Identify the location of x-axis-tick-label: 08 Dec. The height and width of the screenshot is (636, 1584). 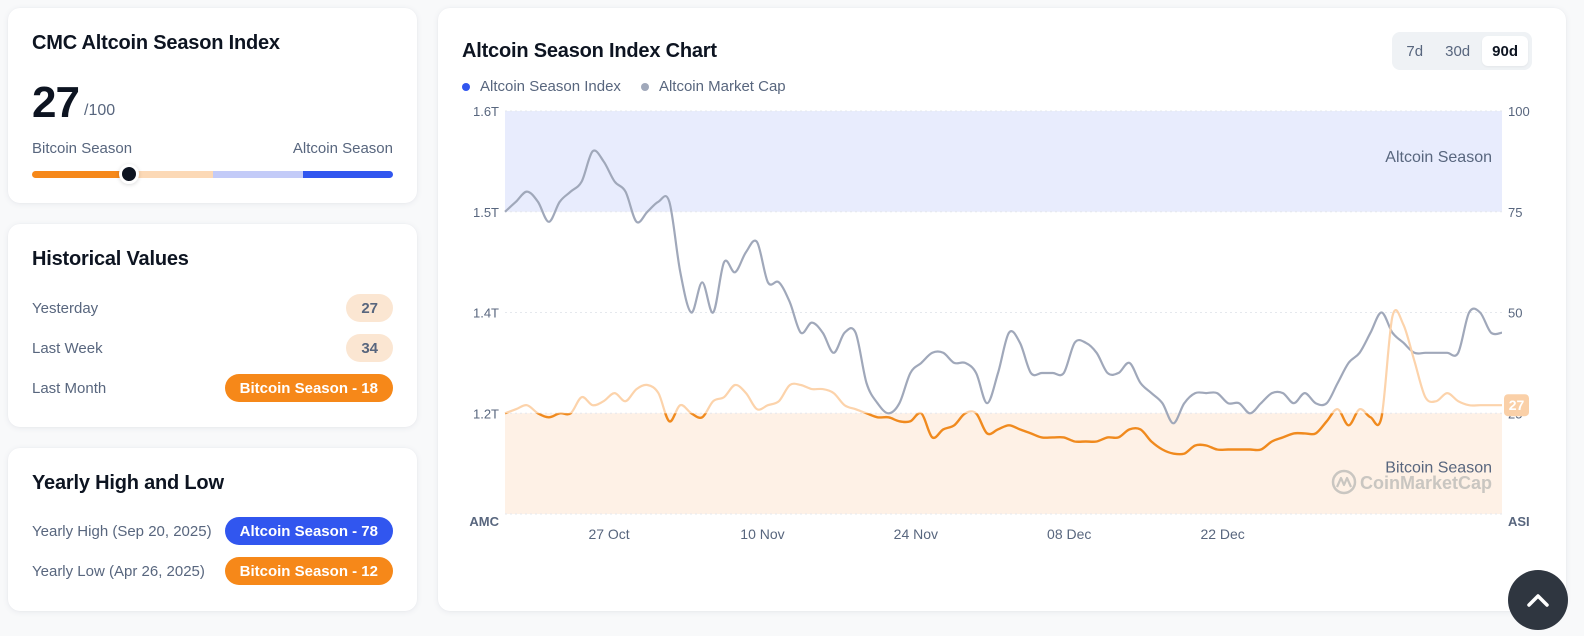
(1069, 534).